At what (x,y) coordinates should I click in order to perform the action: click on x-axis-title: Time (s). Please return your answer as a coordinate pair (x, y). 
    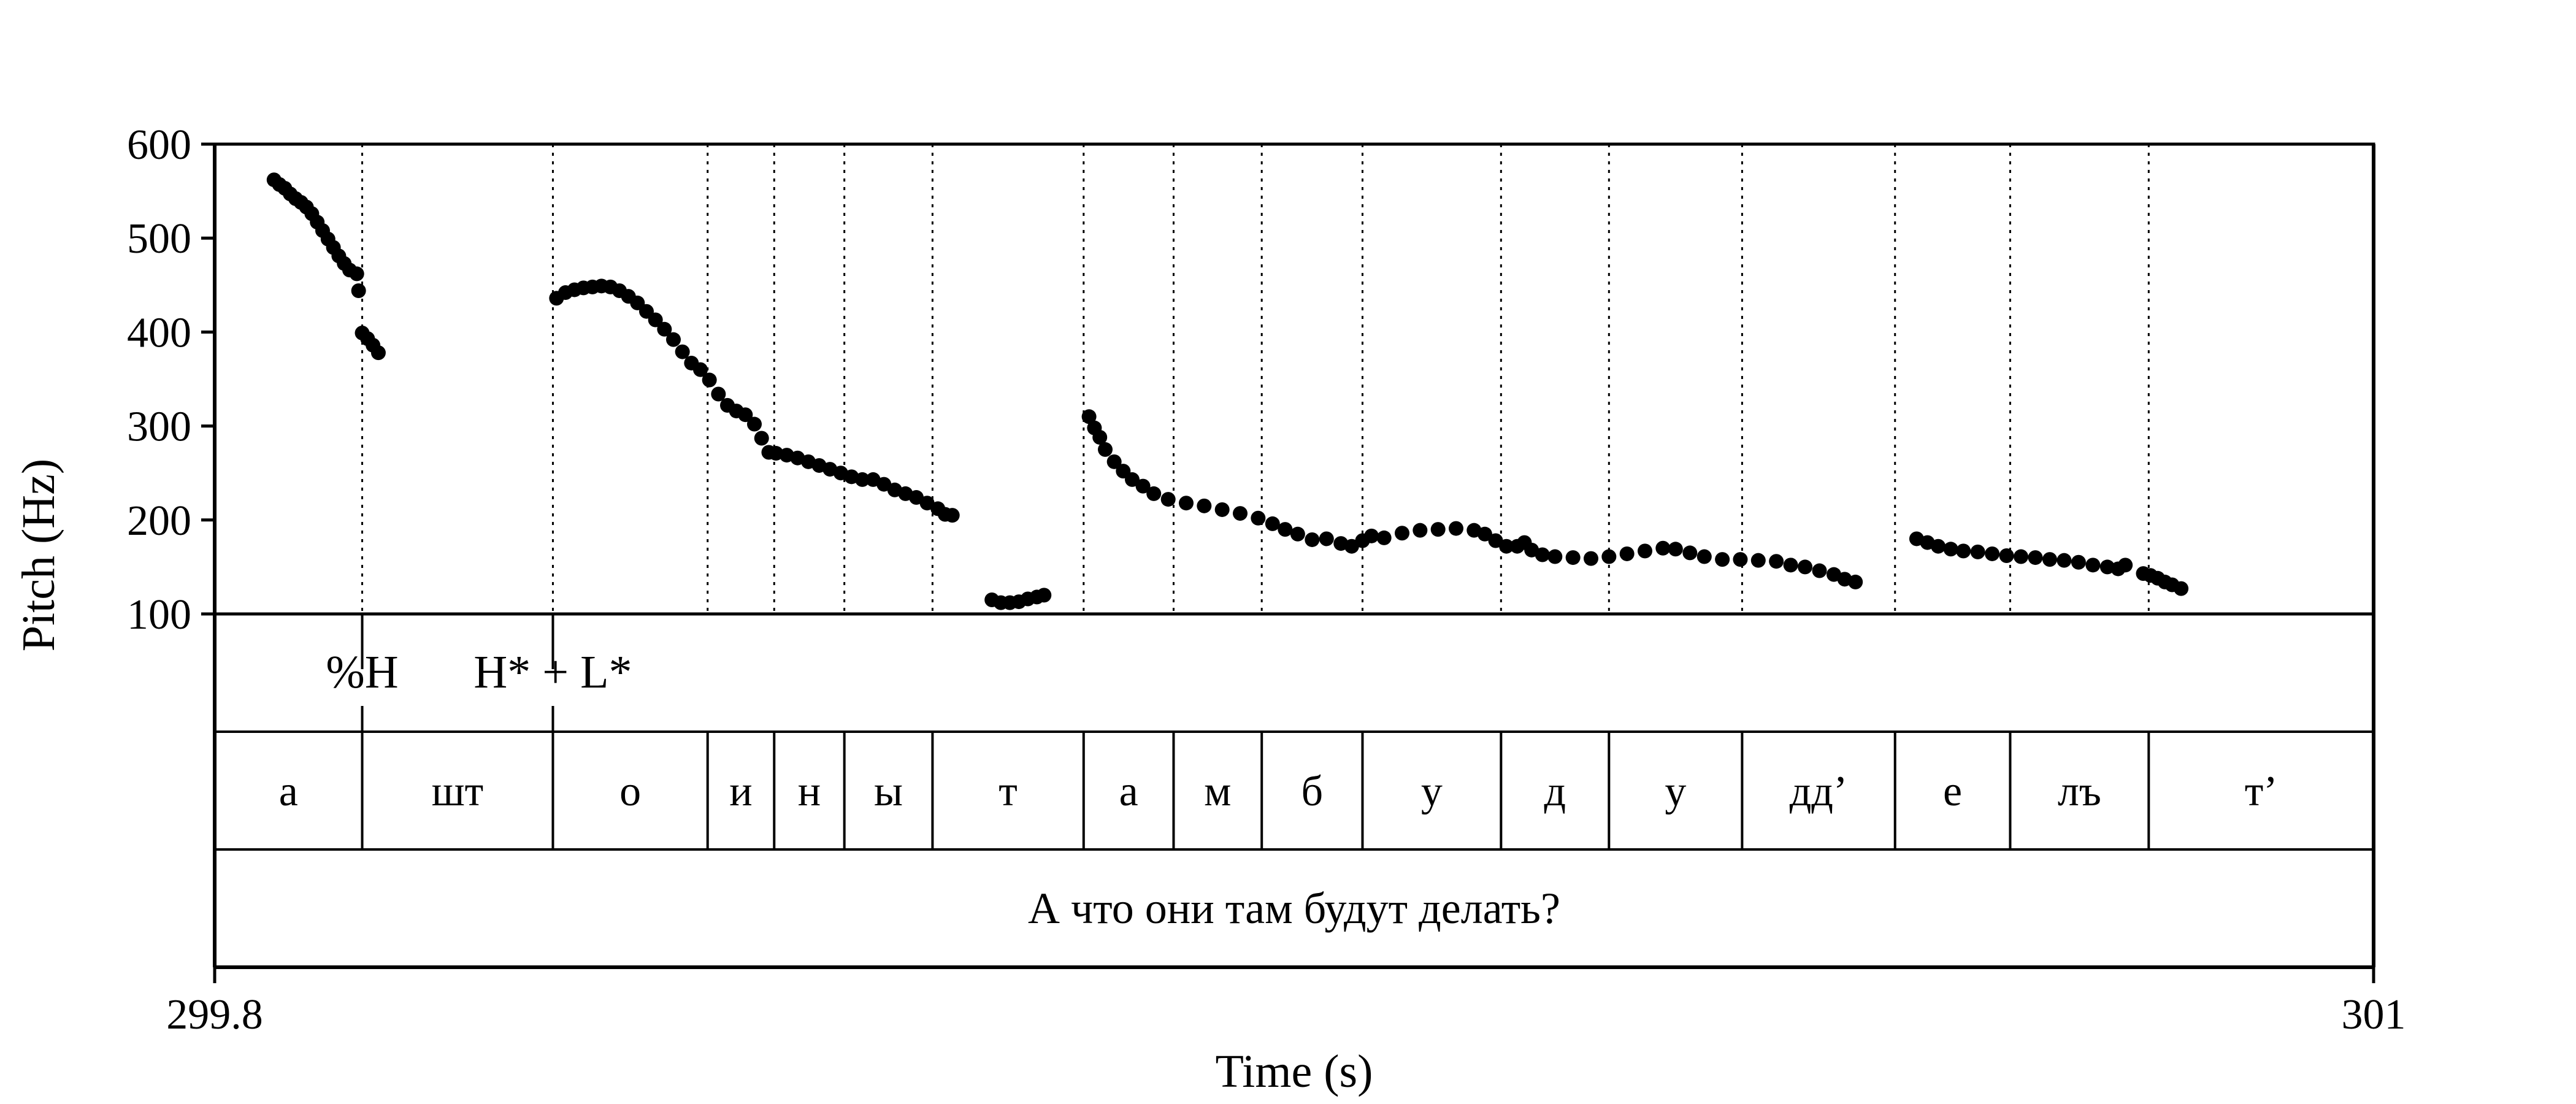
    Looking at the image, I should click on (1294, 1071).